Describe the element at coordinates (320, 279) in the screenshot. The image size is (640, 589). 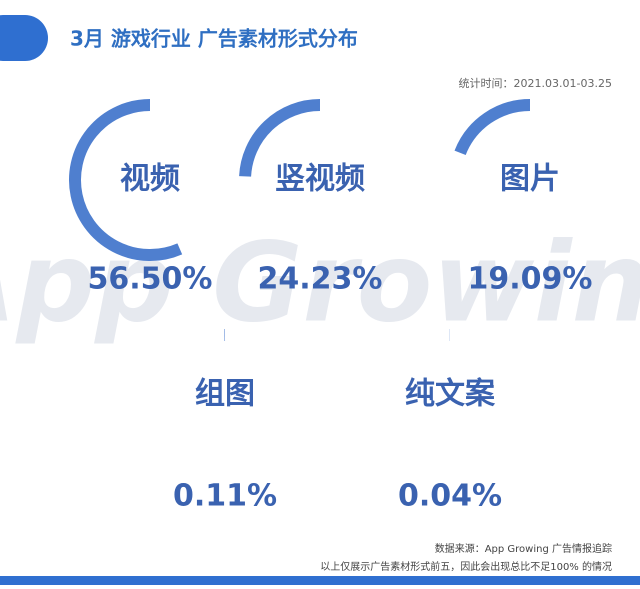
I see `value-label: 24.23%` at that location.